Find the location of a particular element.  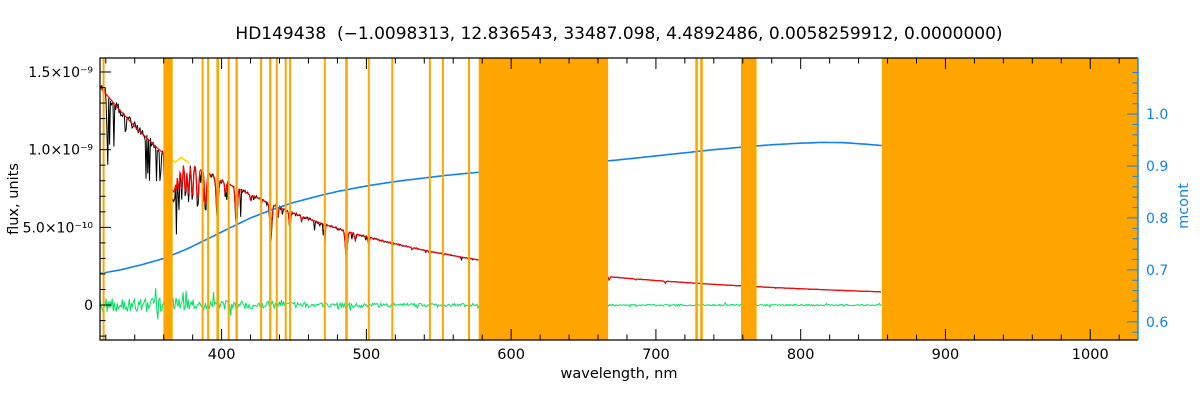

mcont-axis-title: mcont is located at coordinates (1184, 206).